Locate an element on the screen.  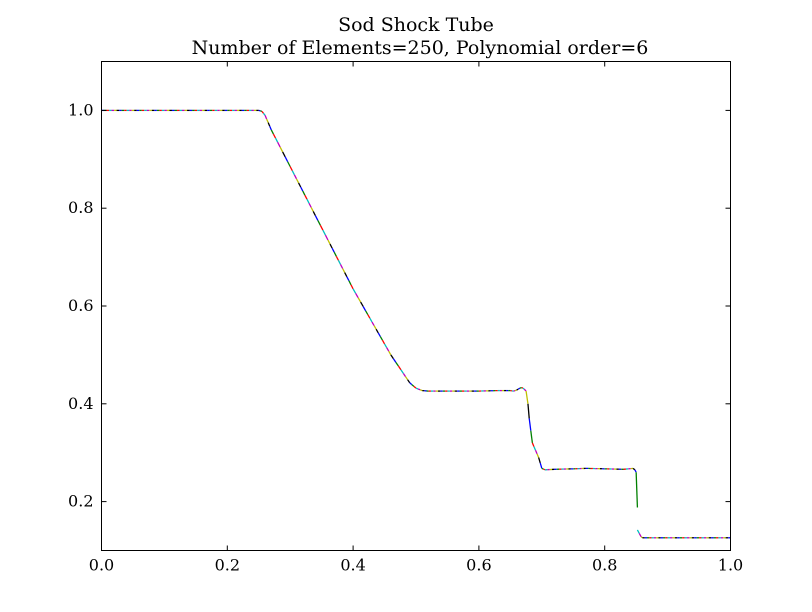
x-tick-label: 1.0 is located at coordinates (730, 565).